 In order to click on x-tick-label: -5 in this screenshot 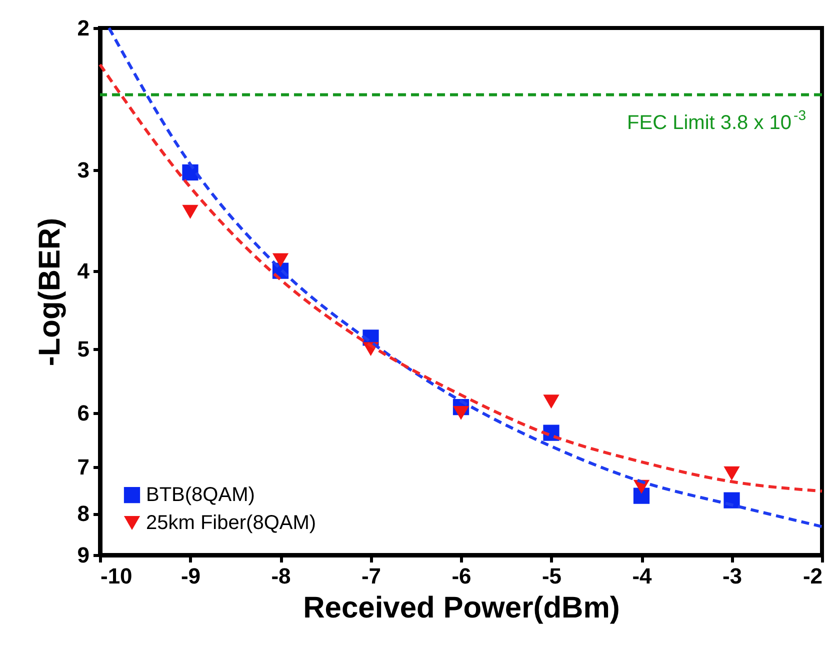, I will do `click(552, 576)`.